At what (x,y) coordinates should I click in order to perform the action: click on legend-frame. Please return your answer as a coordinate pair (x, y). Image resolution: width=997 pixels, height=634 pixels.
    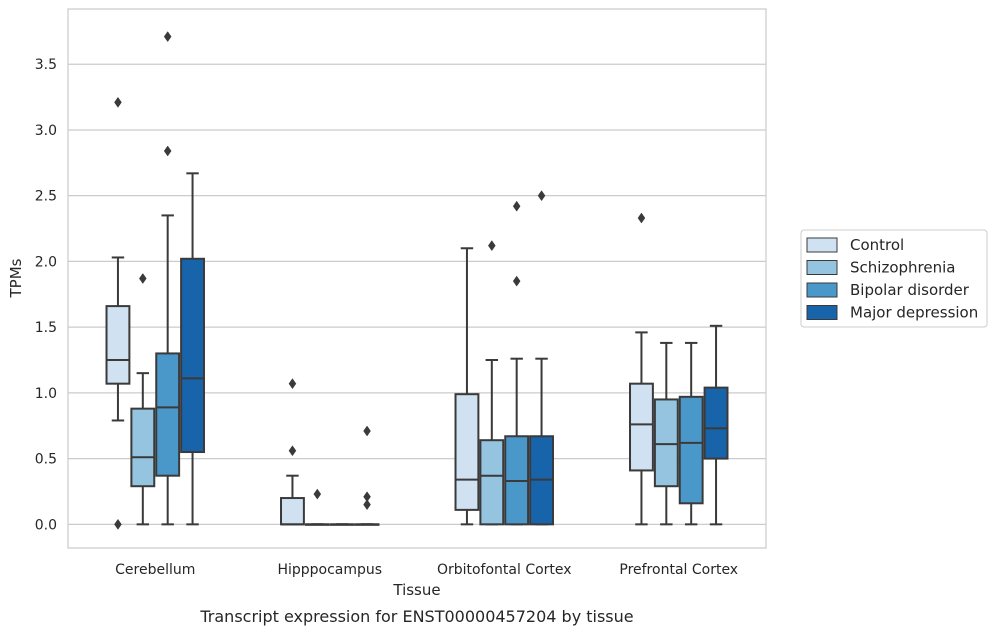
    Looking at the image, I should click on (894, 278).